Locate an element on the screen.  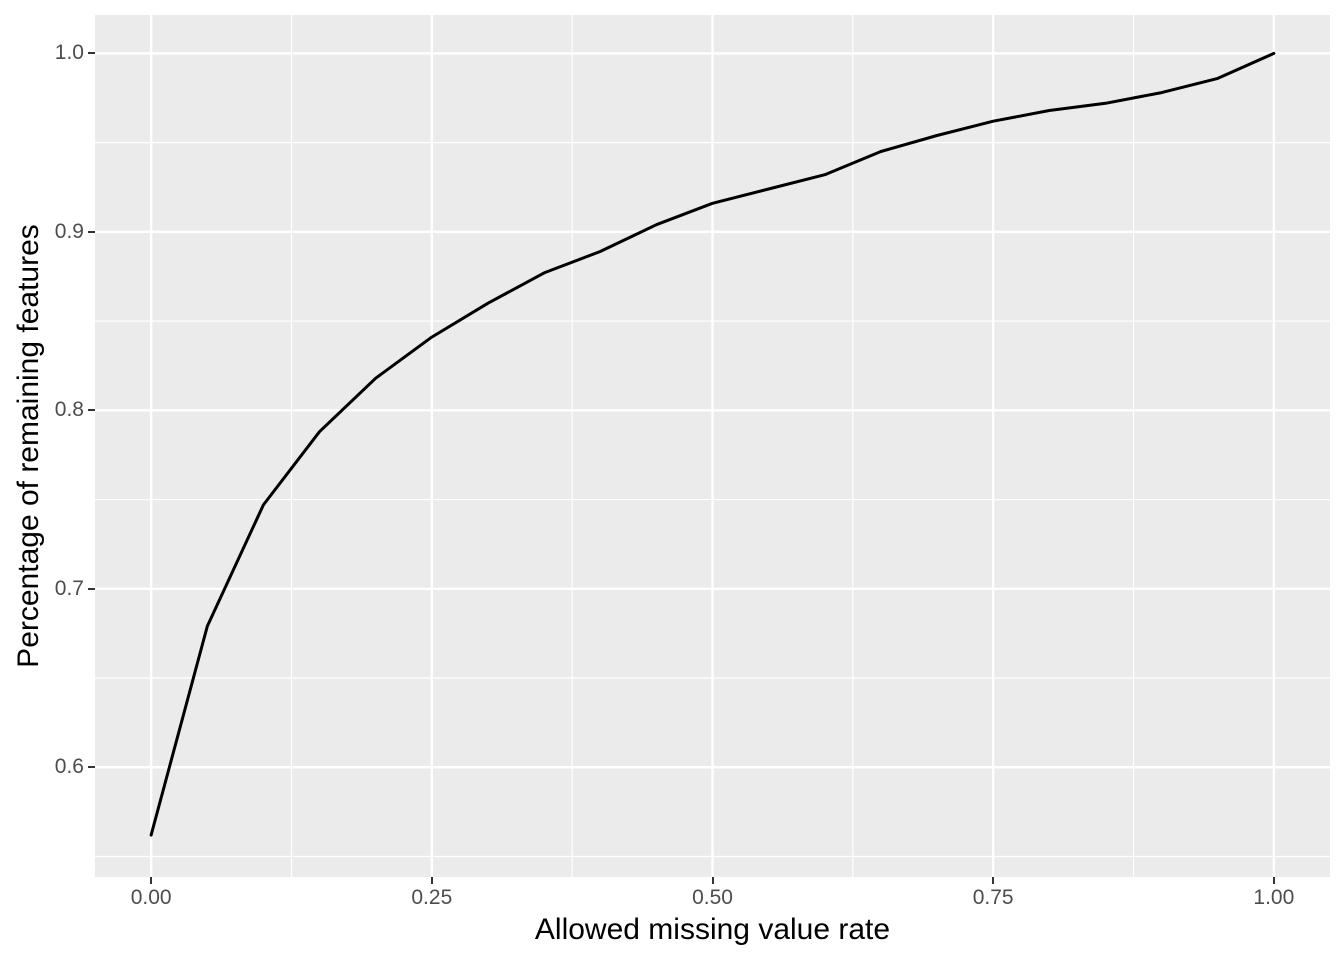
y-tick-label: 0.6 is located at coordinates (69, 767).